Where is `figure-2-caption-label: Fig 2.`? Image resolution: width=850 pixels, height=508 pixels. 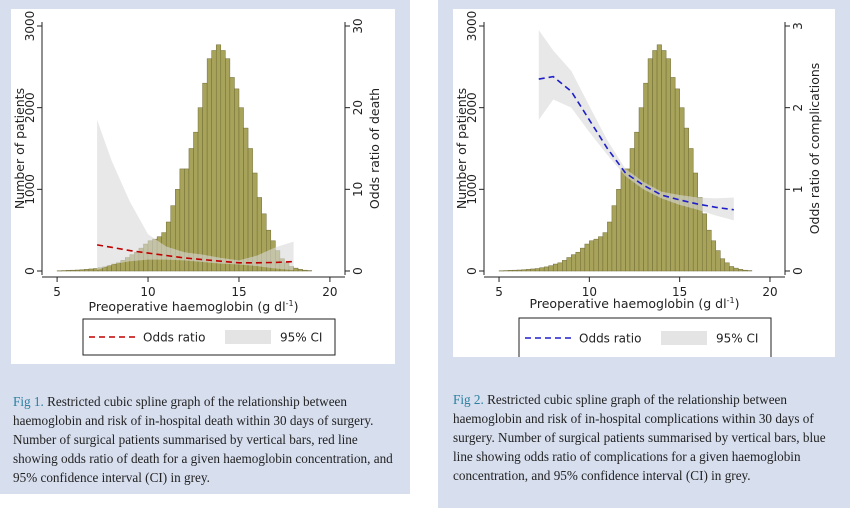
figure-2-caption-label: Fig 2. is located at coordinates (468, 399).